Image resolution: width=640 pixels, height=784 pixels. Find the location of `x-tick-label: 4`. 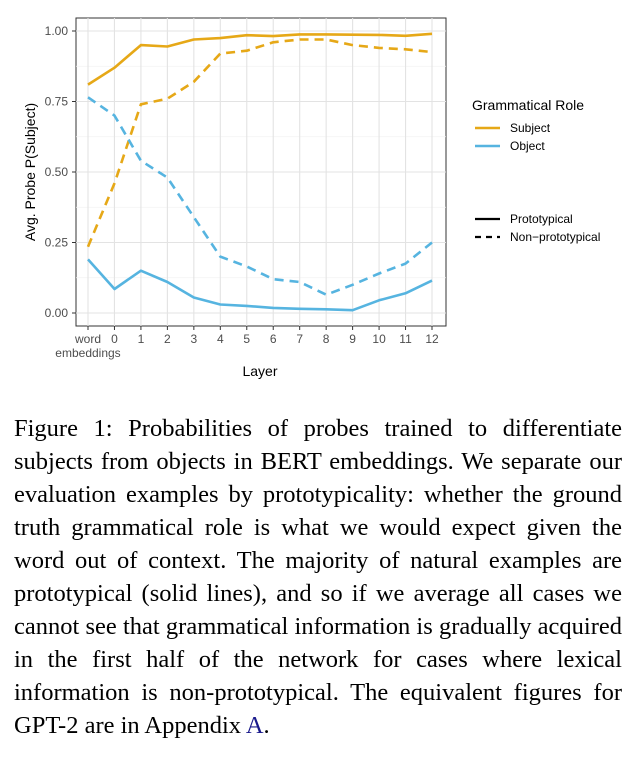

x-tick-label: 4 is located at coordinates (220, 339).